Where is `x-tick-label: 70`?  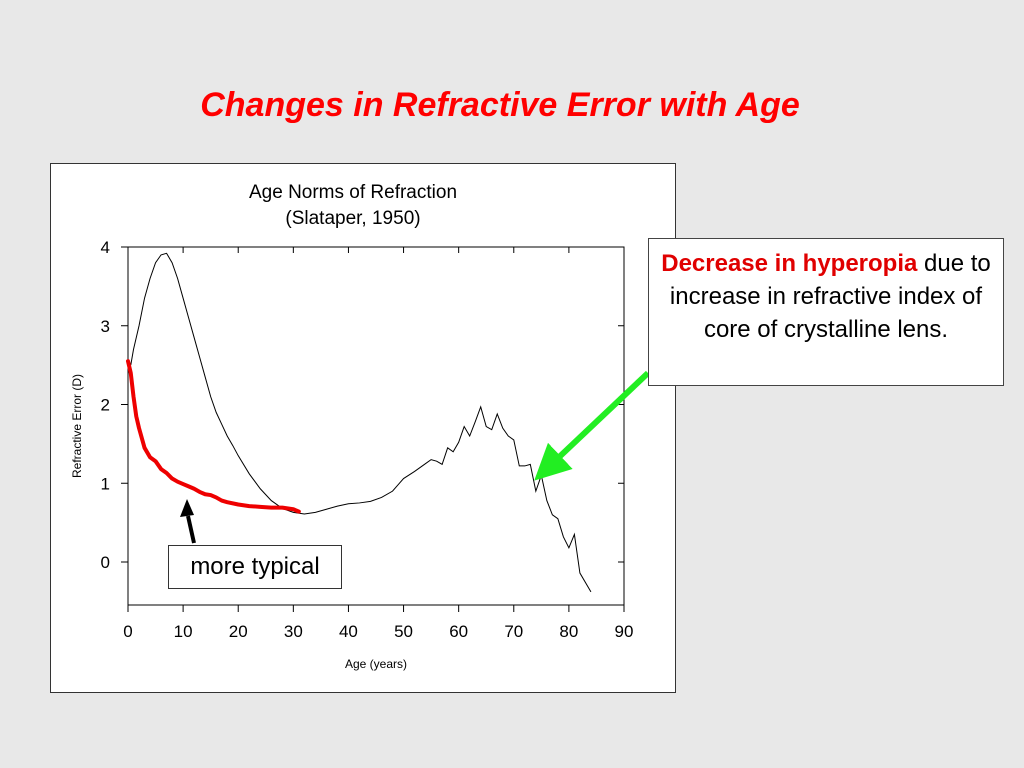
x-tick-label: 70 is located at coordinates (513, 631).